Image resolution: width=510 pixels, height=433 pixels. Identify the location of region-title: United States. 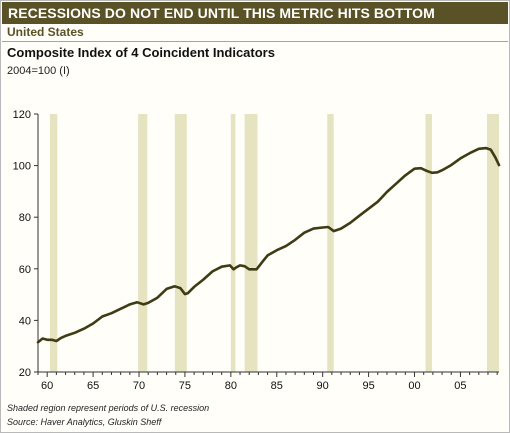
(45, 32).